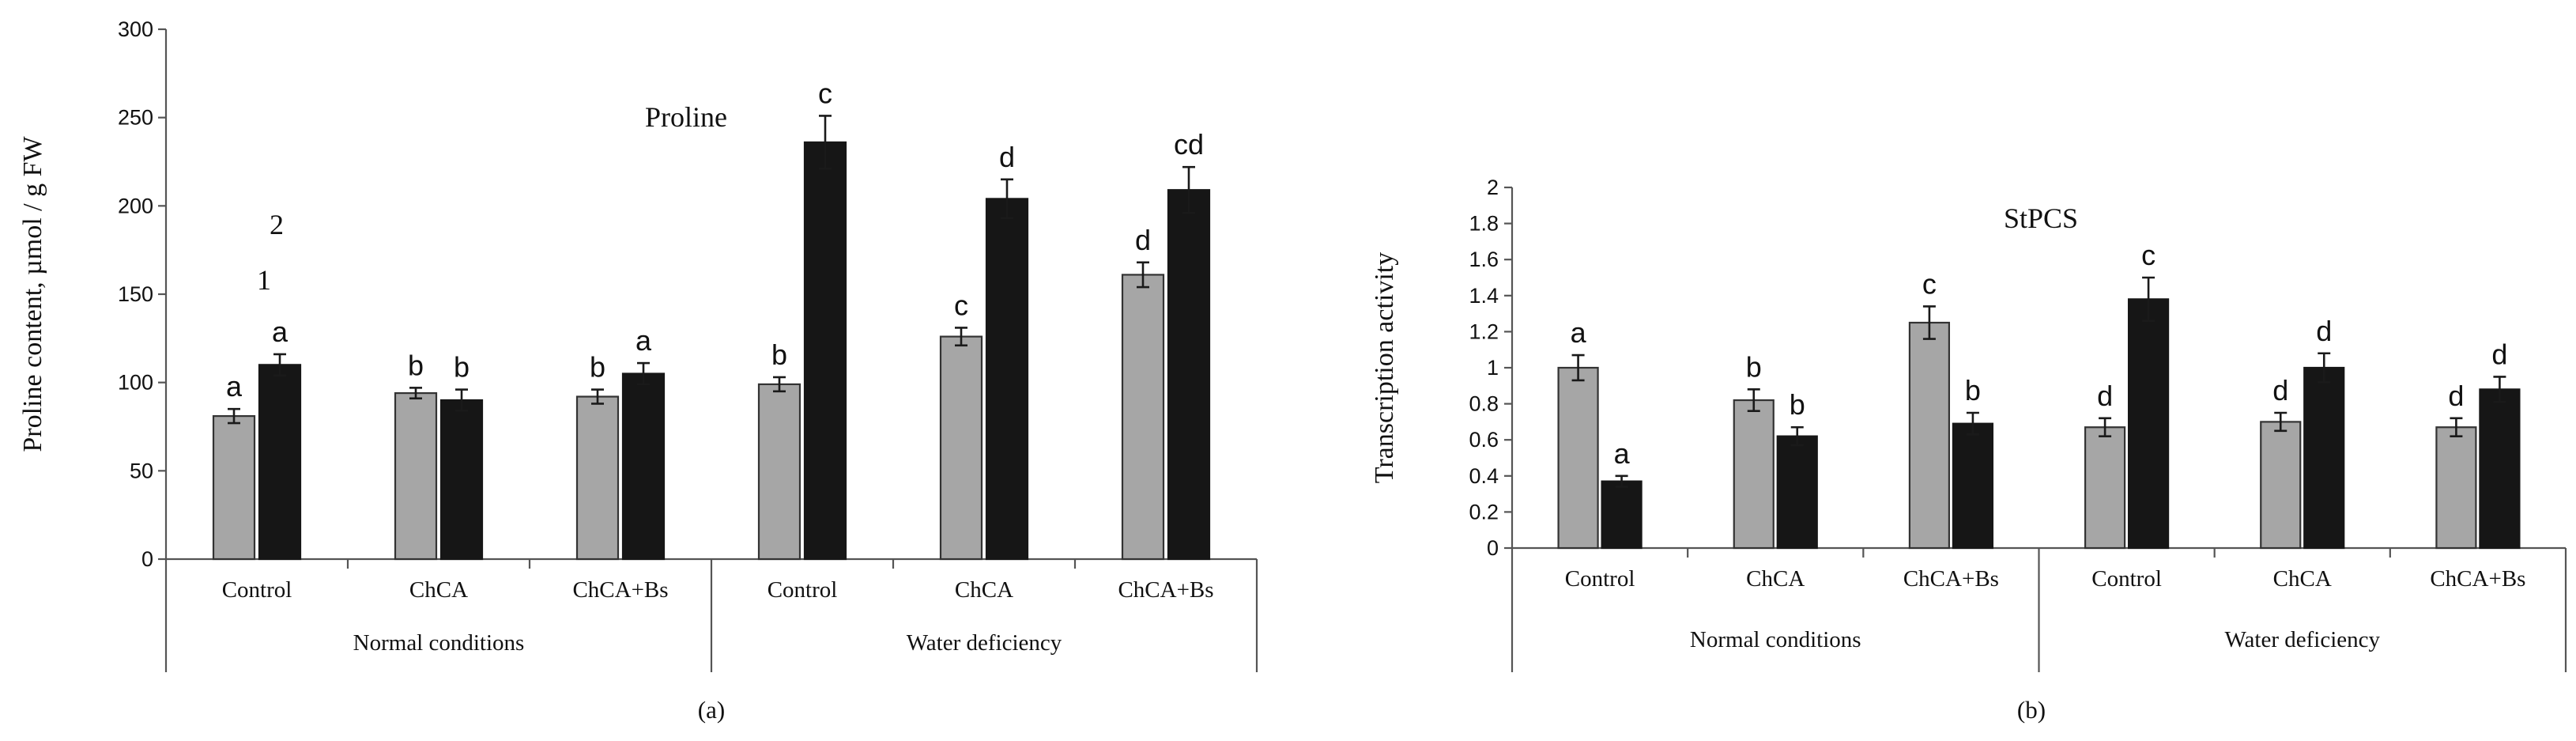  I want to click on series-marker-1: 1, so click(264, 280).